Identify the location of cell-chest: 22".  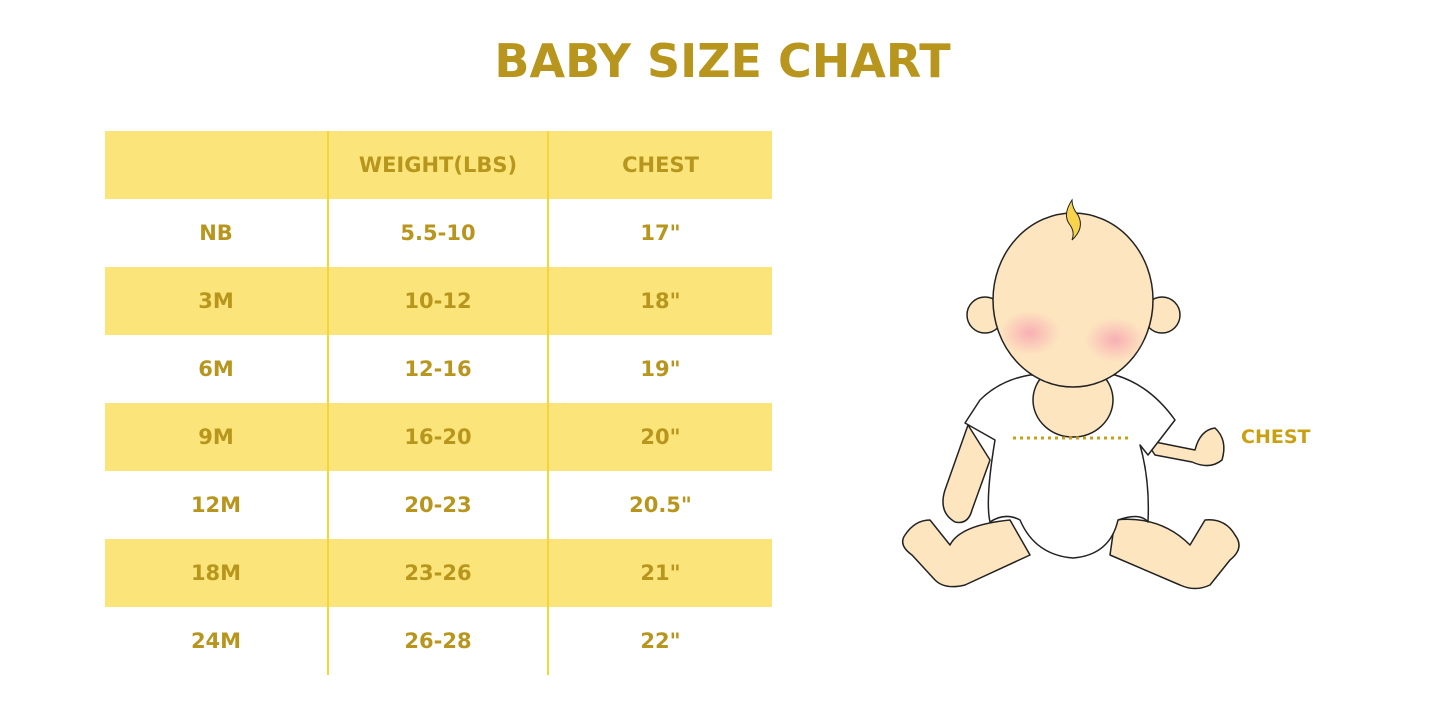
(660, 641).